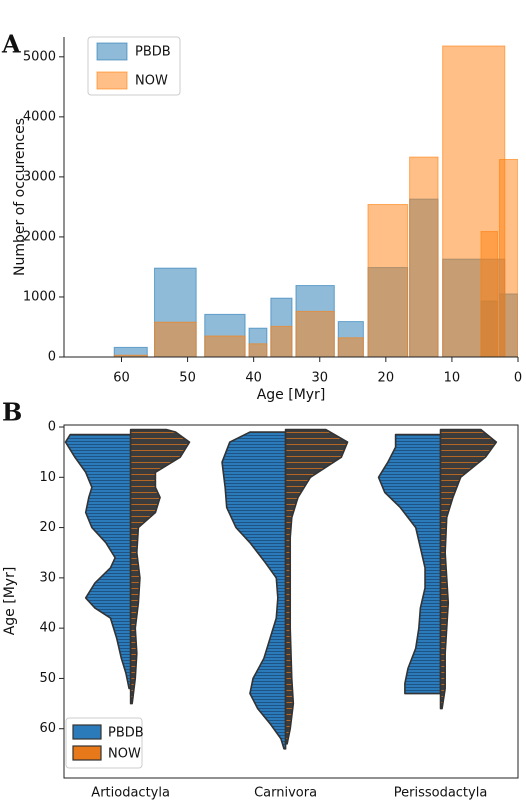 The image size is (526, 807). Describe the element at coordinates (47, 527) in the screenshot. I see `y-tick-label: 20` at that location.